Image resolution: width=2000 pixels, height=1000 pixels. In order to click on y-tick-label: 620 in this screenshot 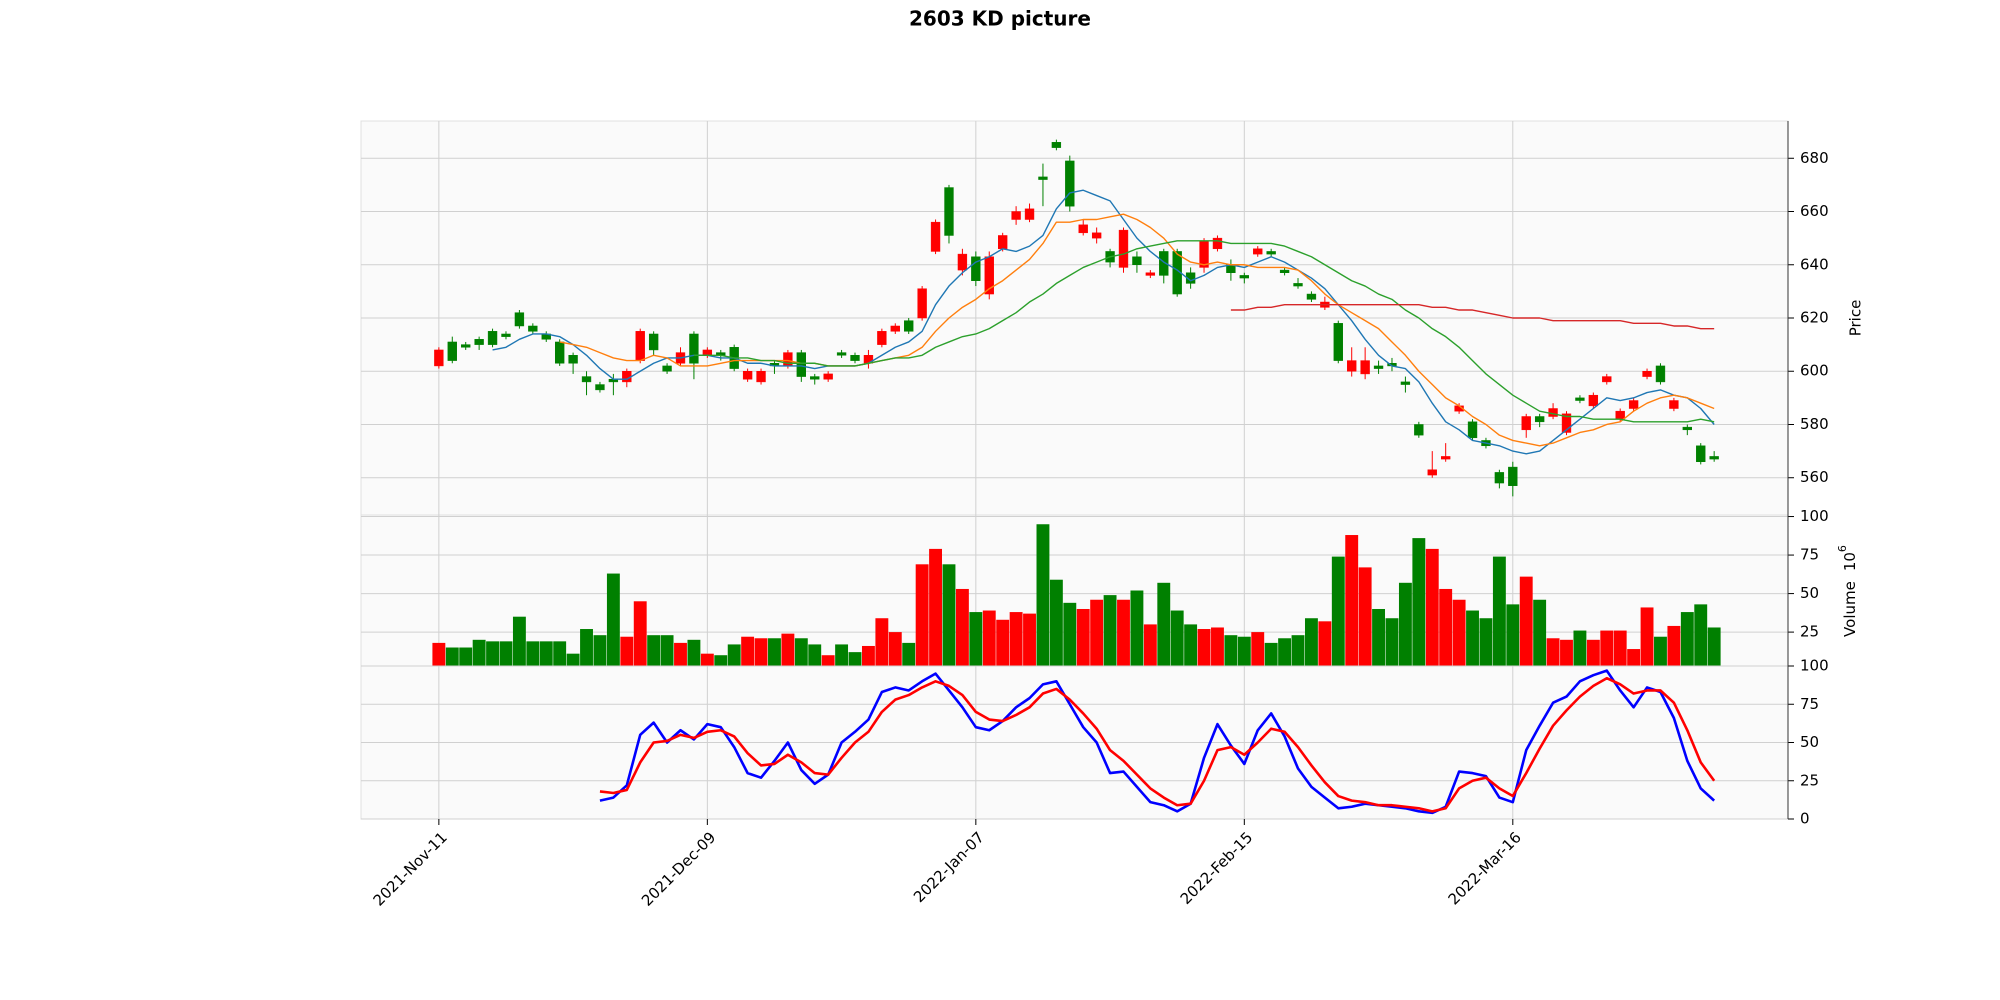, I will do `click(1814, 318)`.